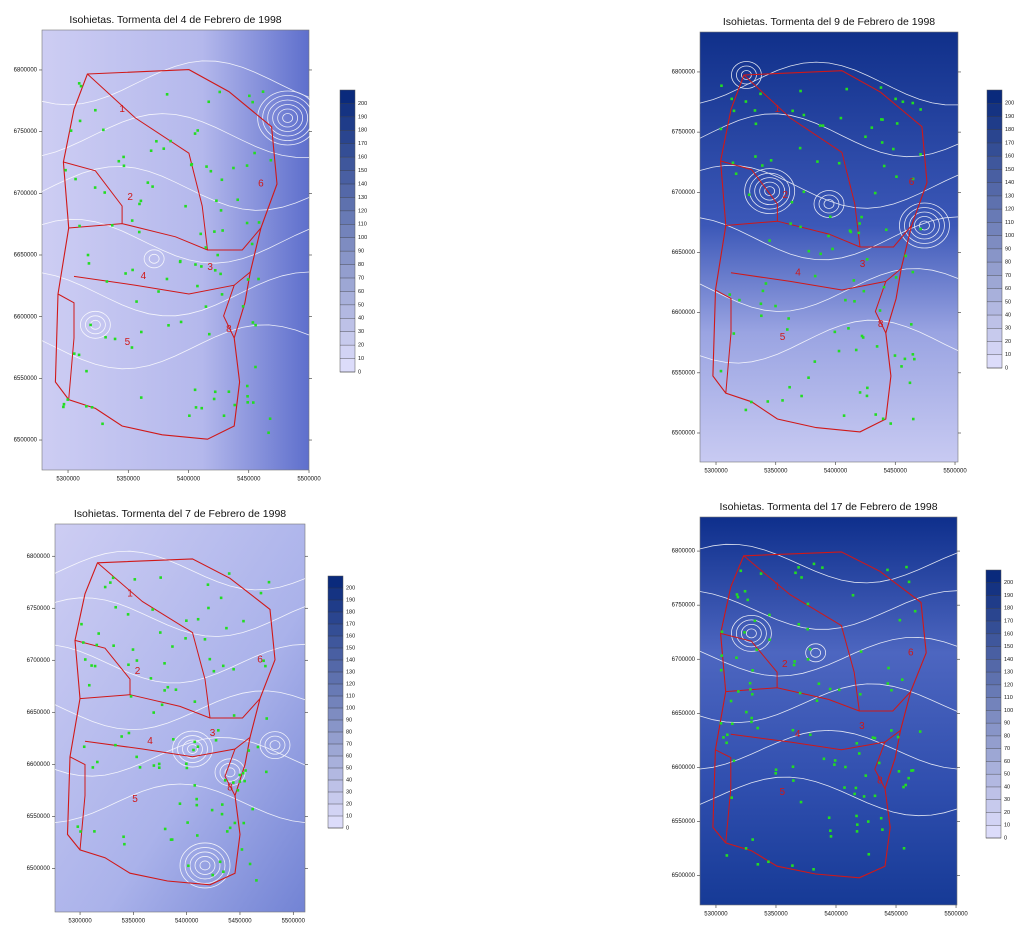  What do you see at coordinates (1009, 104) in the screenshot?
I see `colorbar-label: 200` at bounding box center [1009, 104].